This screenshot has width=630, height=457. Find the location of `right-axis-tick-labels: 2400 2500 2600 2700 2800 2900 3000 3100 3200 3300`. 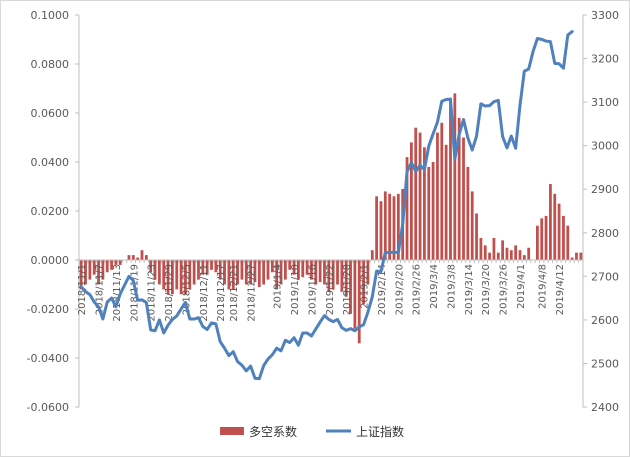

right-axis-tick-labels: 2400 2500 2600 2700 2800 2900 3000 3100 3200 3300 is located at coordinates (601, 211).